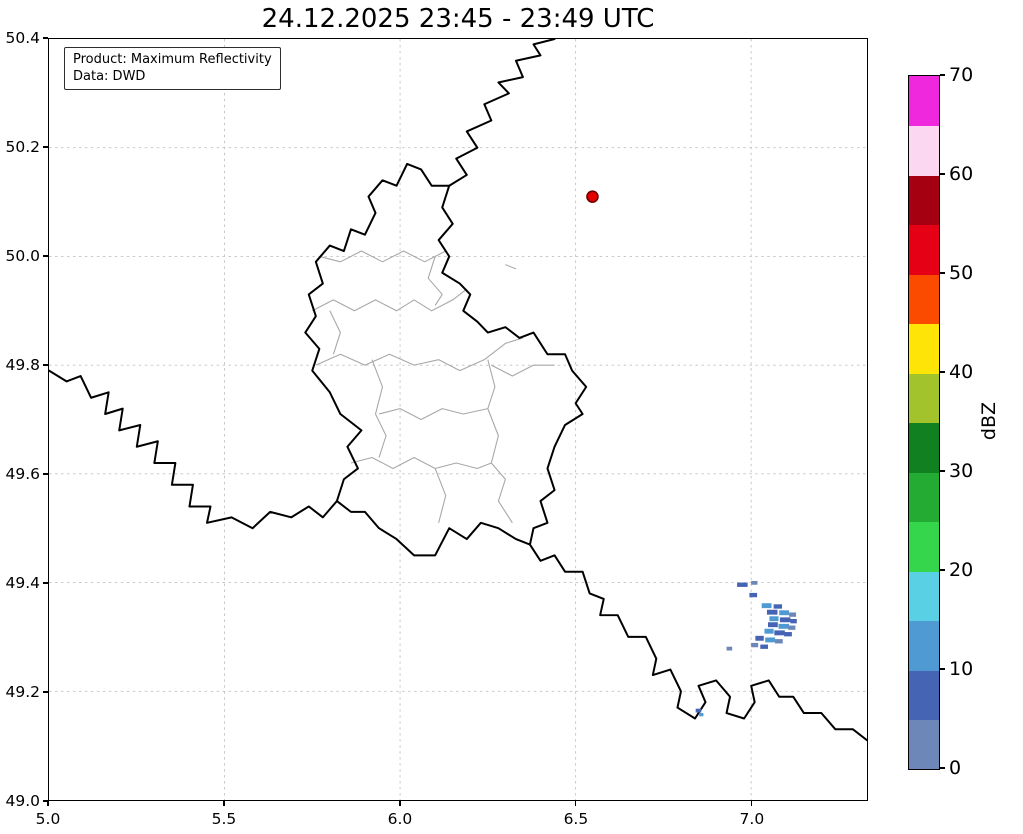  What do you see at coordinates (22, 256) in the screenshot?
I see `y-tick-label: 50.0` at bounding box center [22, 256].